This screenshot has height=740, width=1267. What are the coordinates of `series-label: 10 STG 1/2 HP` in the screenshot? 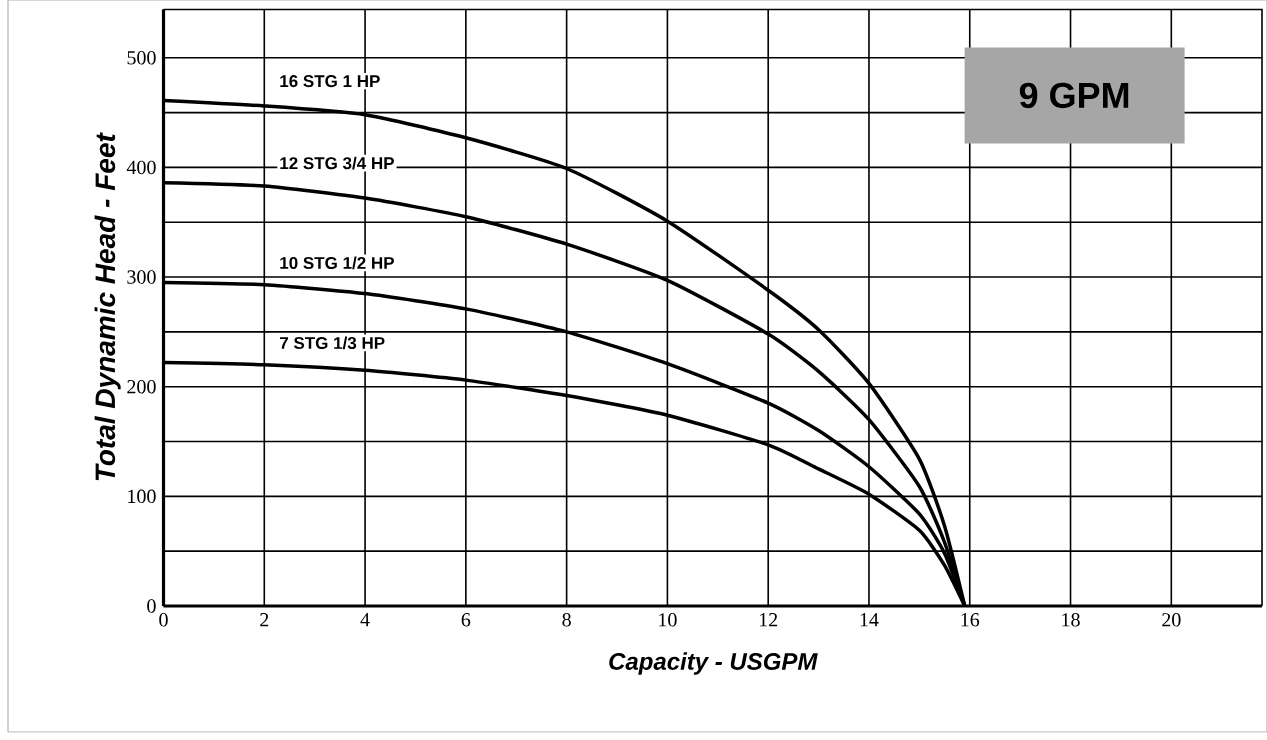 It's located at (337, 263).